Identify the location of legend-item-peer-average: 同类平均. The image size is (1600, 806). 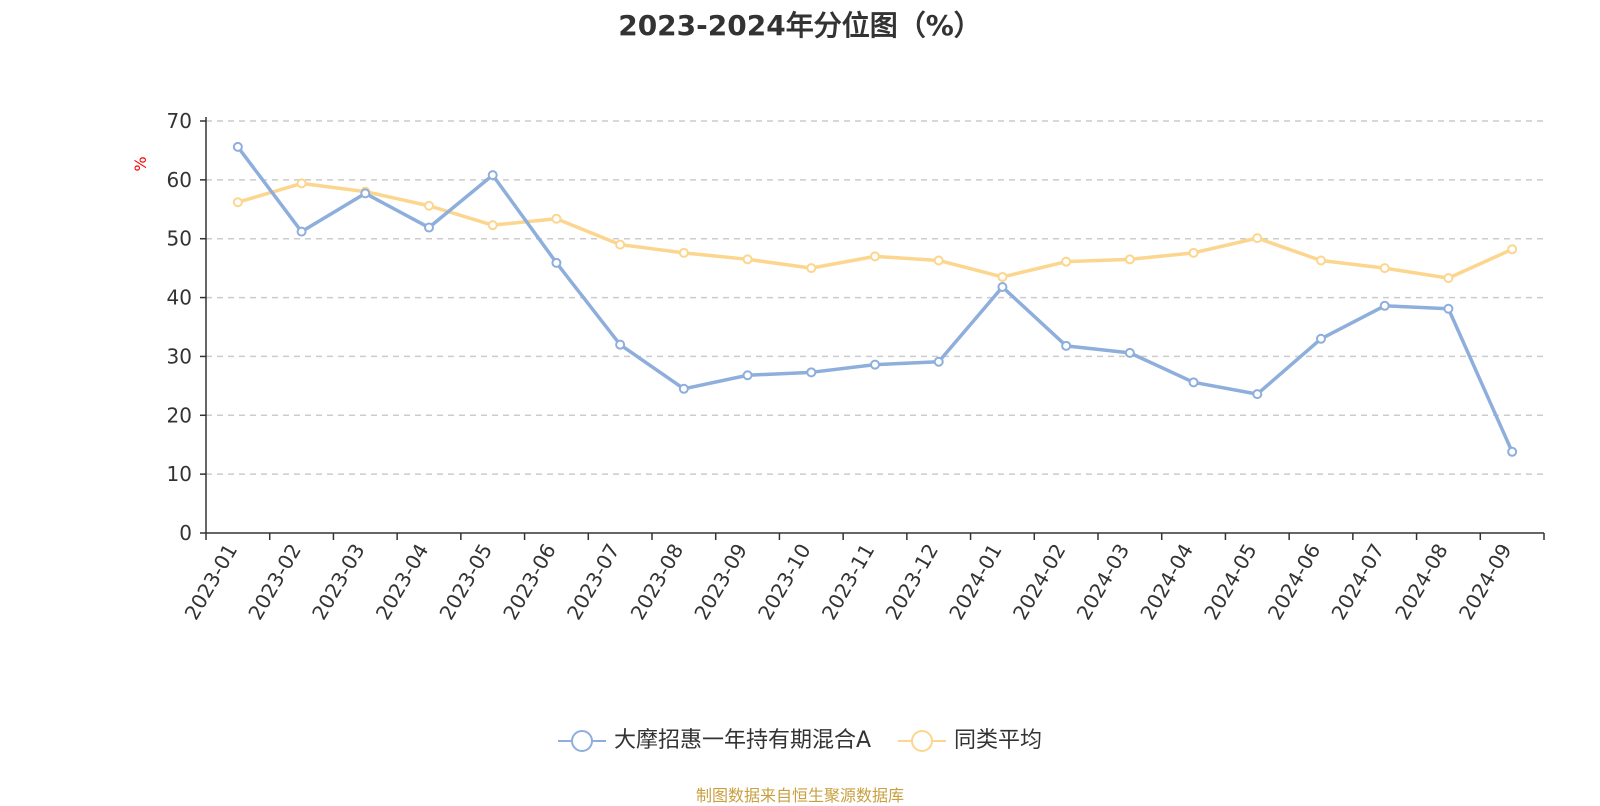
(970, 738).